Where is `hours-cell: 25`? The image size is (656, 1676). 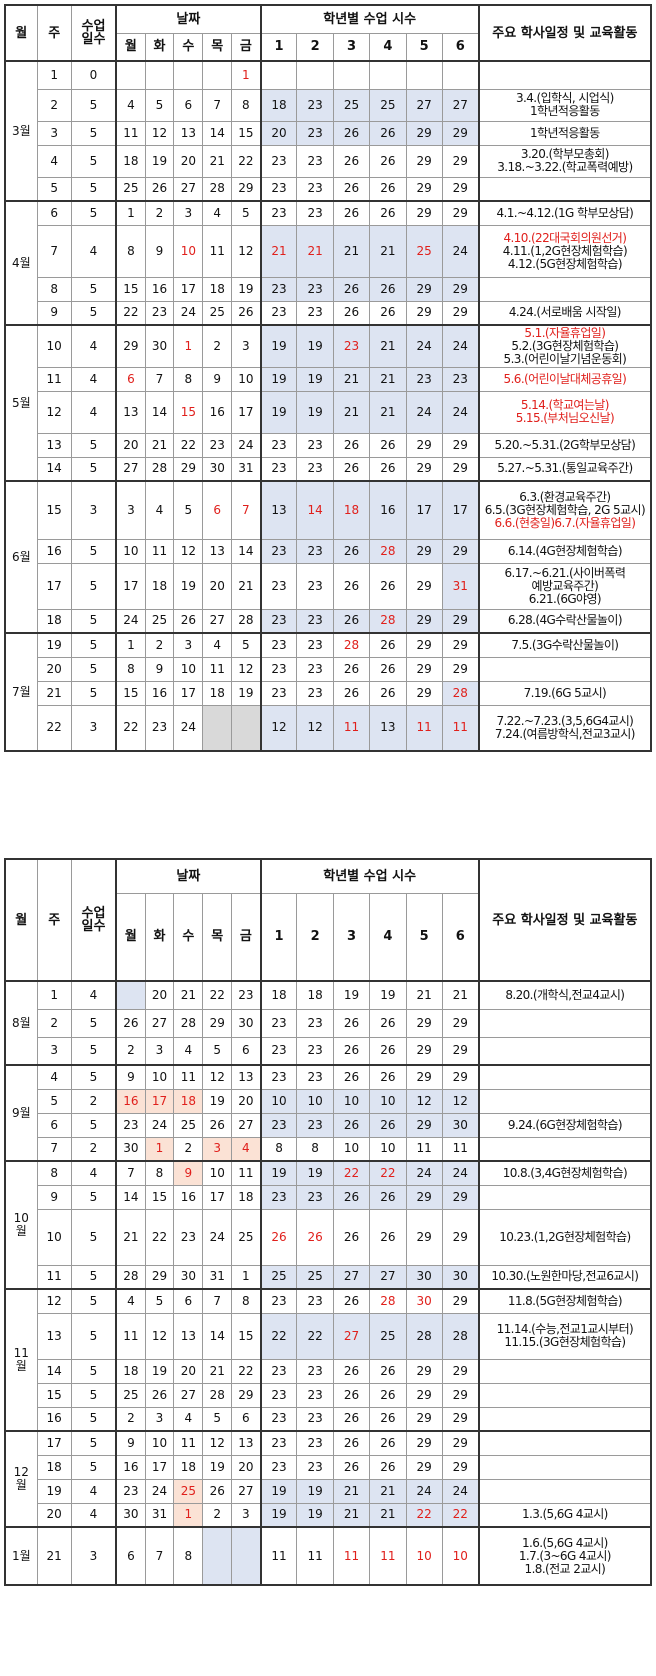 hours-cell: 25 is located at coordinates (388, 105).